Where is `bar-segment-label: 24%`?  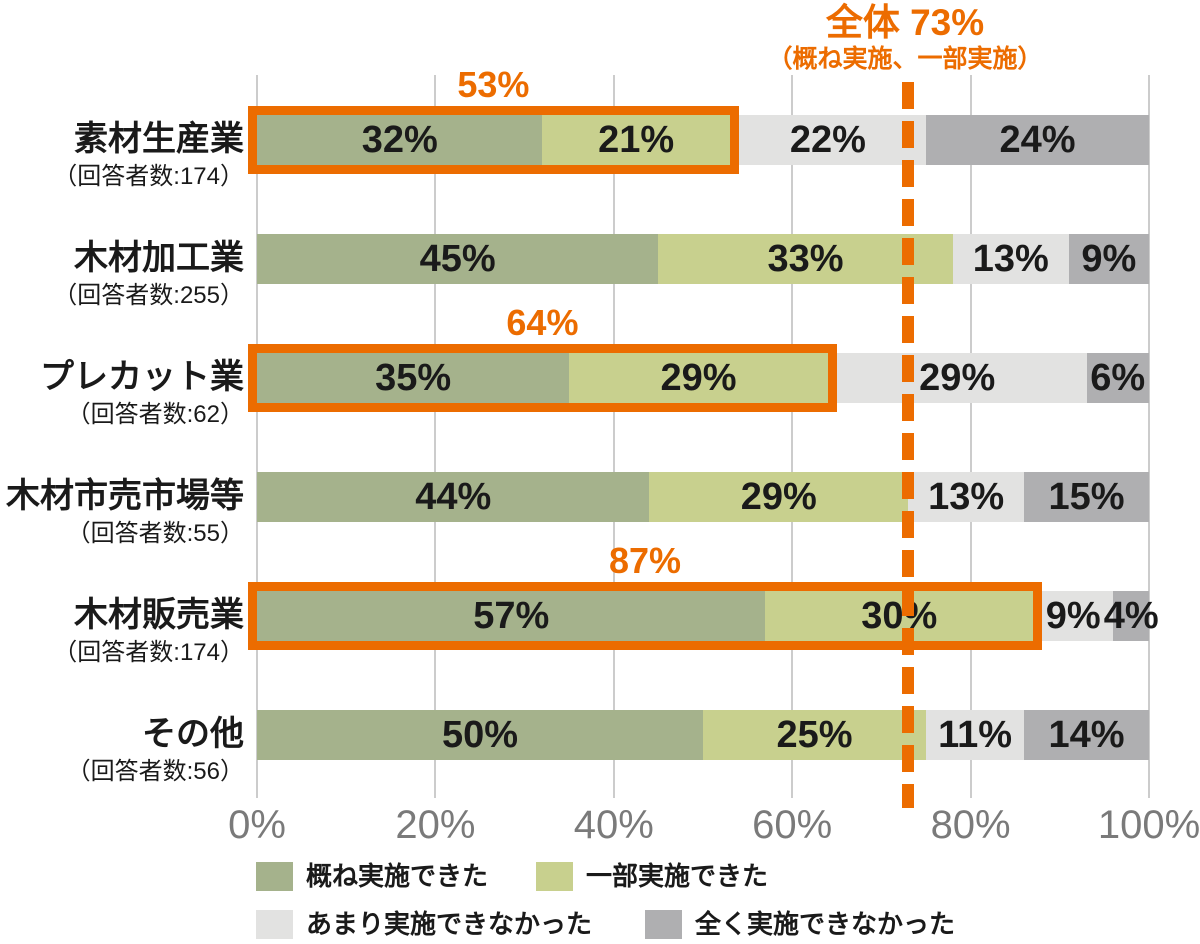 bar-segment-label: 24% is located at coordinates (1037, 139).